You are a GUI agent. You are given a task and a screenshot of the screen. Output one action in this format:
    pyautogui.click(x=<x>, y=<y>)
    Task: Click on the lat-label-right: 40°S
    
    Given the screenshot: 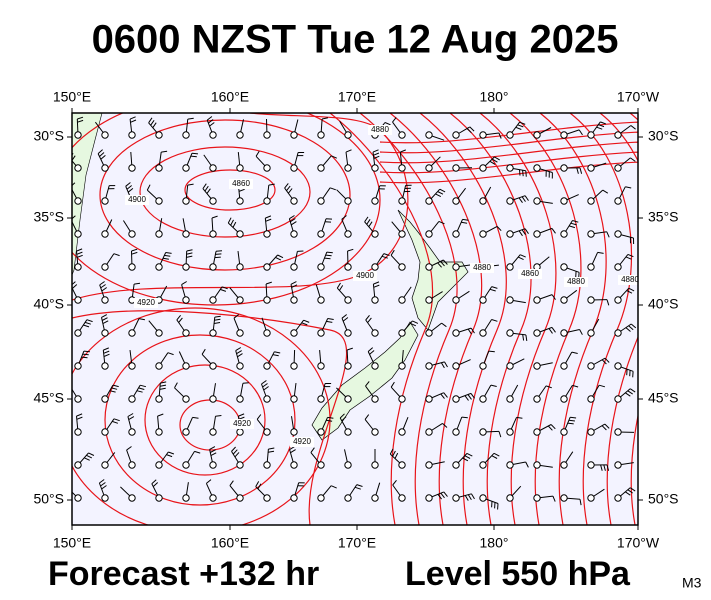 What is the action you would take?
    pyautogui.click(x=663, y=304)
    